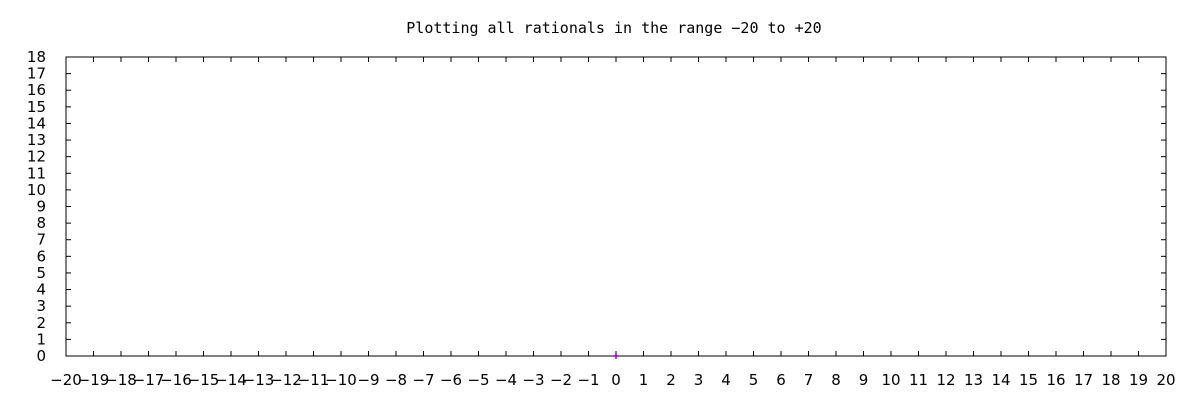 This screenshot has height=400, width=1200. Describe the element at coordinates (121, 380) in the screenshot. I see `x-tick-label: −18` at that location.